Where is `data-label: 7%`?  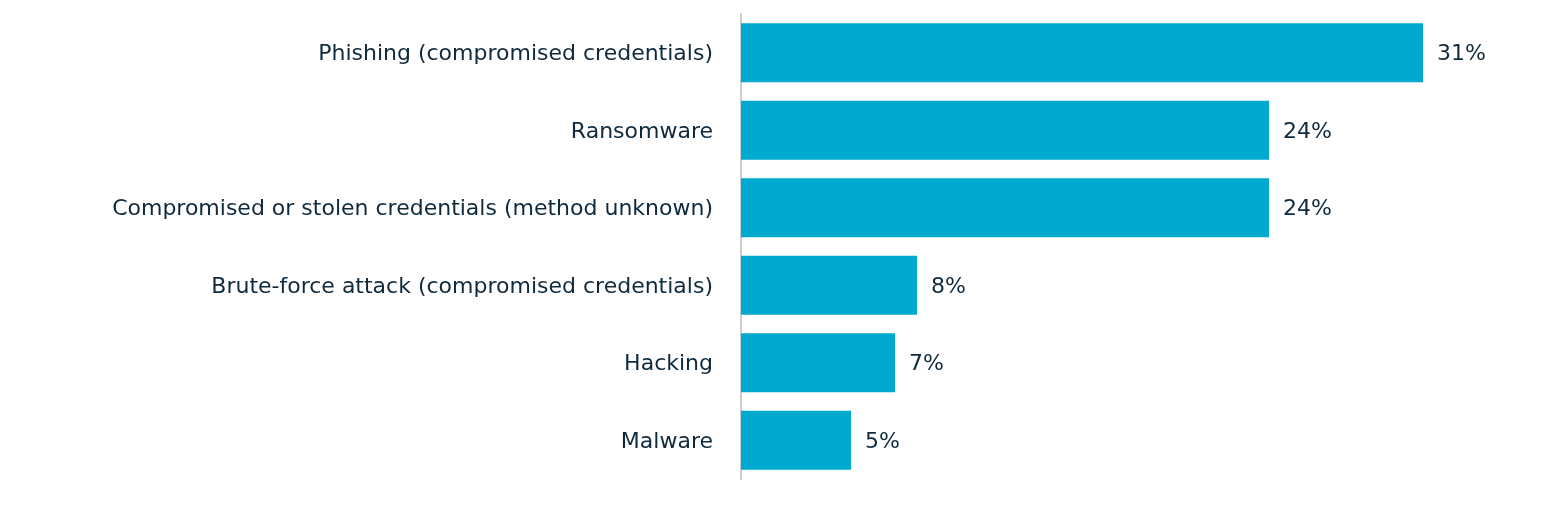
data-label: 7% is located at coordinates (926, 363).